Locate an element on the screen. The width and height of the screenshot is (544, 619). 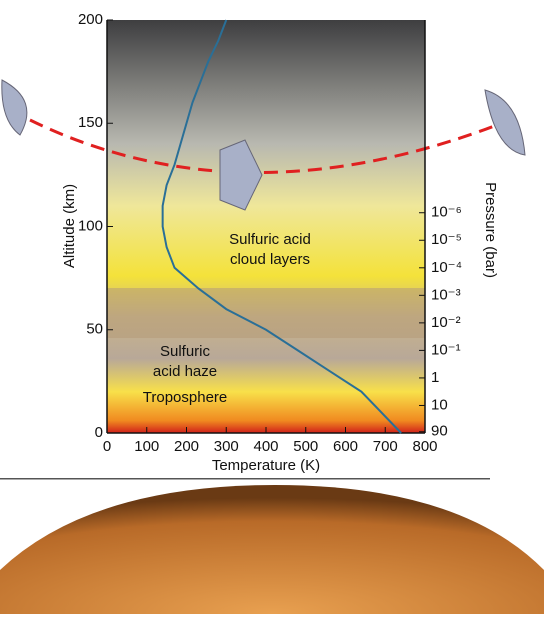
x-tick-label: 0 is located at coordinates (107, 446).